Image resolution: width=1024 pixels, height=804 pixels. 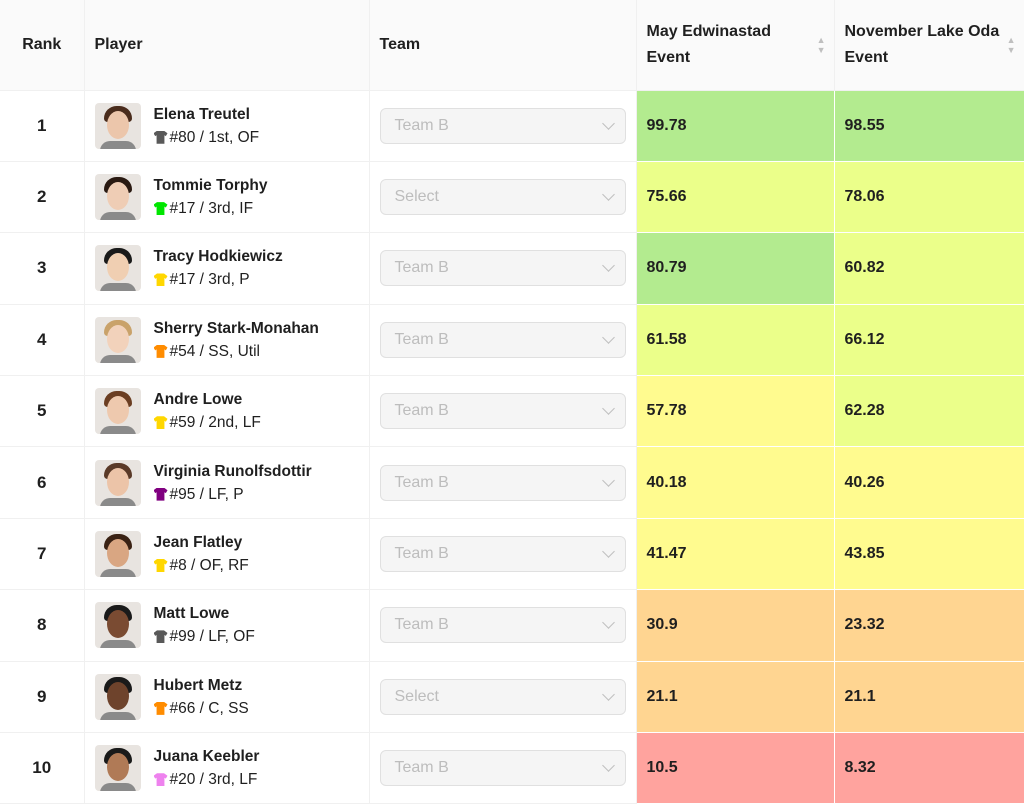 I want to click on event1-score: 57.78, so click(x=735, y=411).